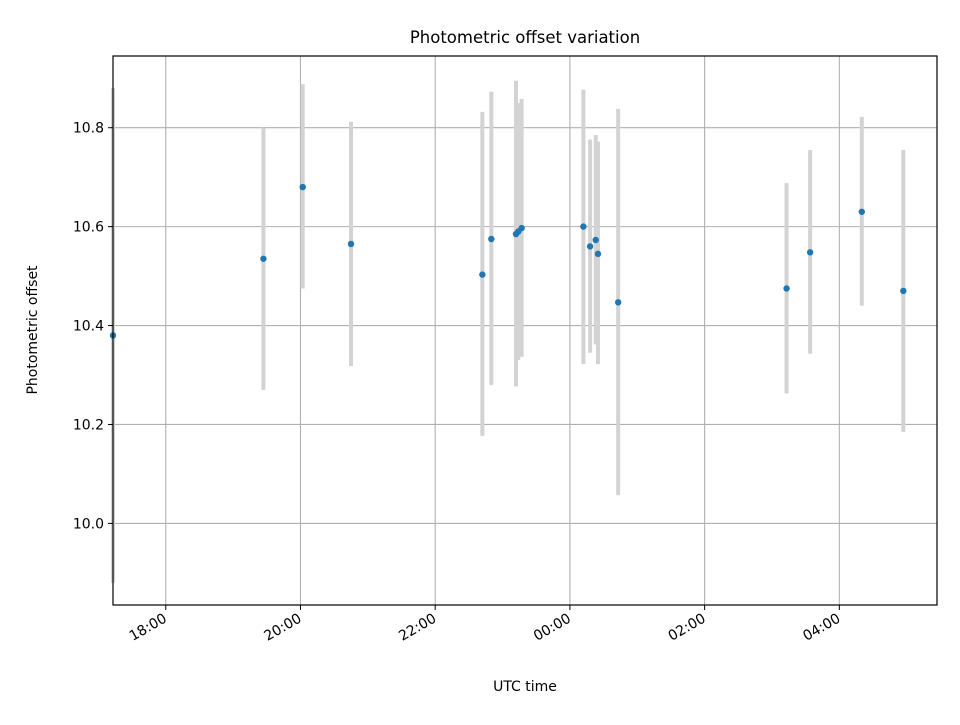 Image resolution: width=960 pixels, height=725 pixels. I want to click on y-tick-label: 10.6, so click(88, 228).